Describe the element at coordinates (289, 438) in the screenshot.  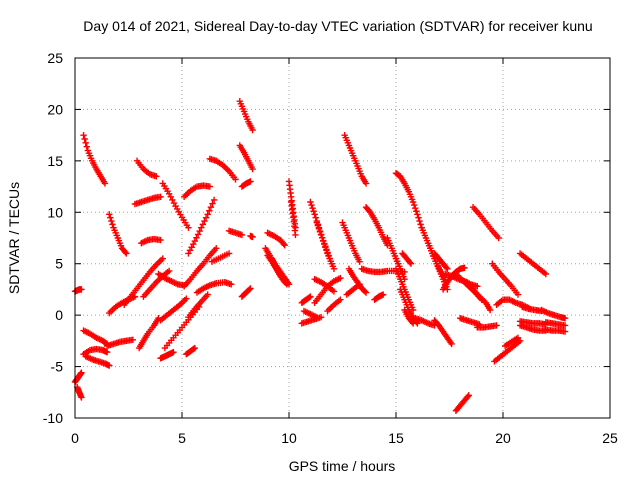
I see `x-tick-label: 10` at that location.